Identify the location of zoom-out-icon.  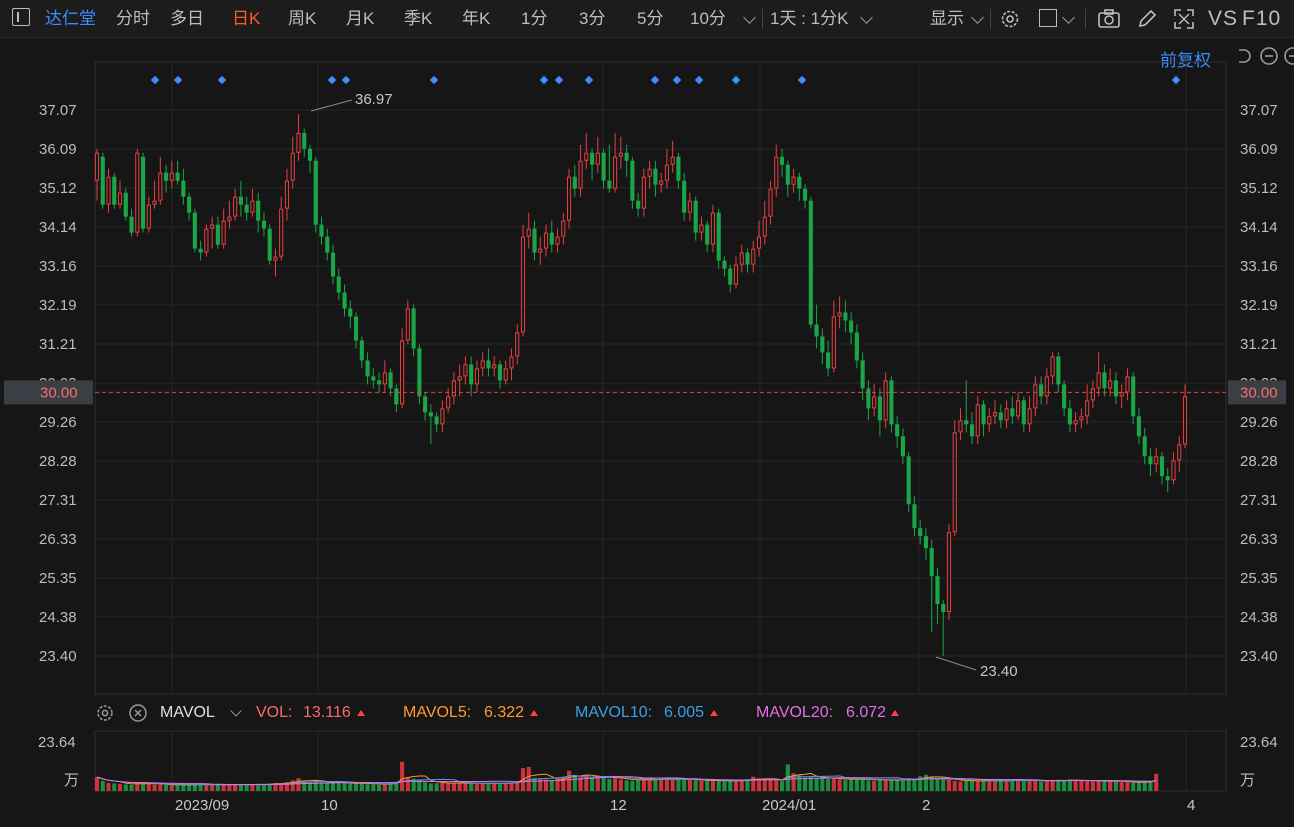
(1269, 56).